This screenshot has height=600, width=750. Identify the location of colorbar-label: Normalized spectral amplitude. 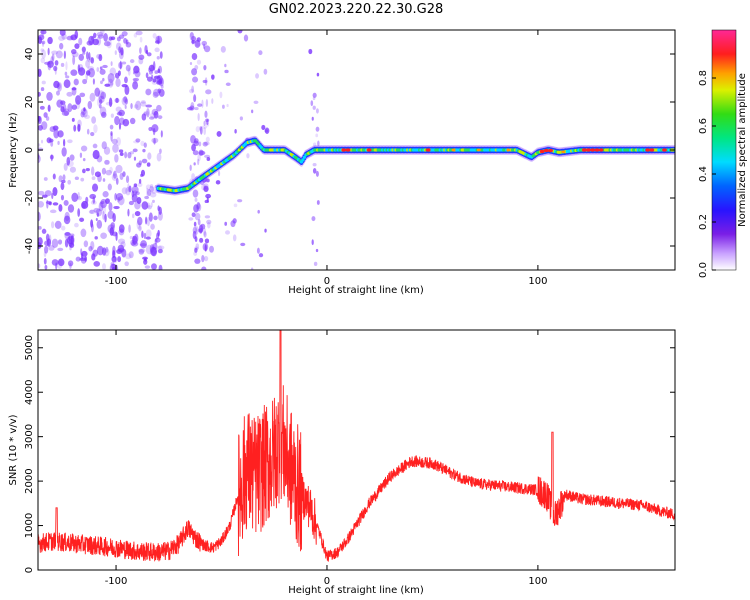
(742, 150).